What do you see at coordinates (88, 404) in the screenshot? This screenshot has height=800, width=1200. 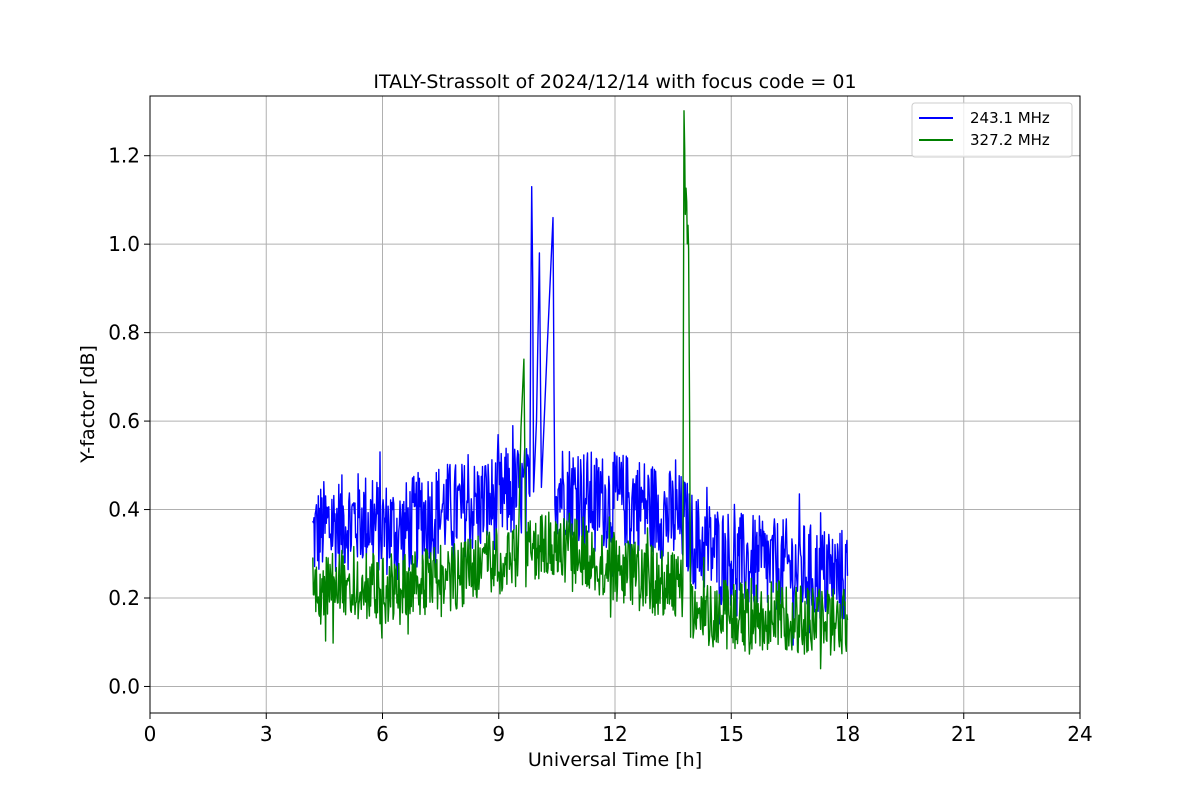 I see `y-axis-label: Y-factor [dB]` at bounding box center [88, 404].